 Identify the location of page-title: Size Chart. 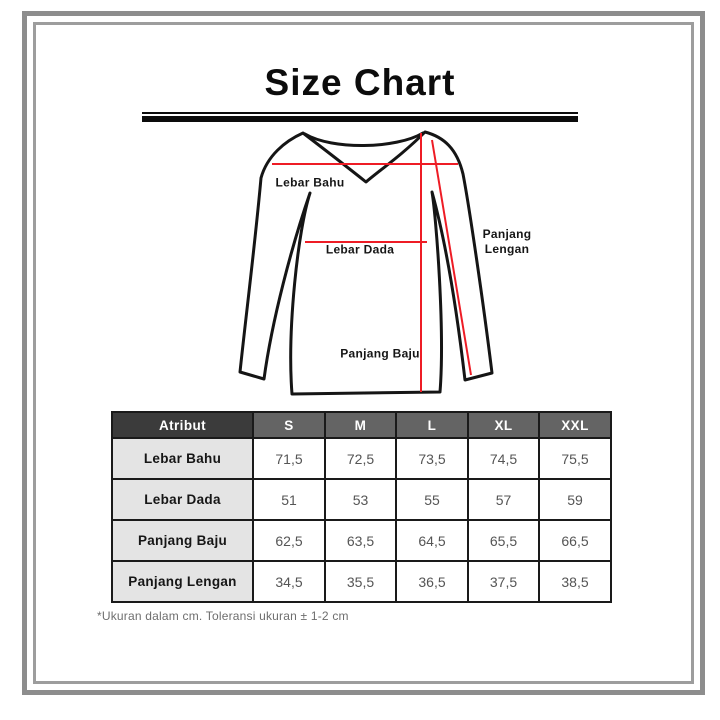
(360, 82).